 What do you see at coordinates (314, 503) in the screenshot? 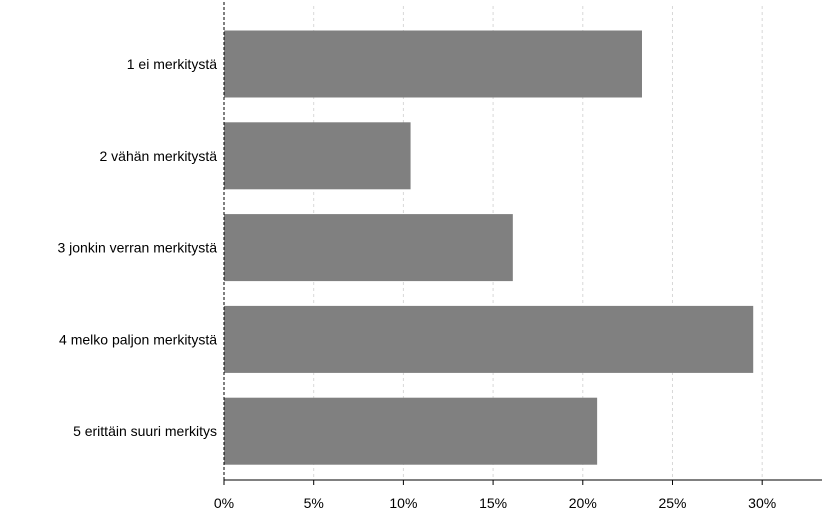
I see `x-tick-label-1: 5%` at bounding box center [314, 503].